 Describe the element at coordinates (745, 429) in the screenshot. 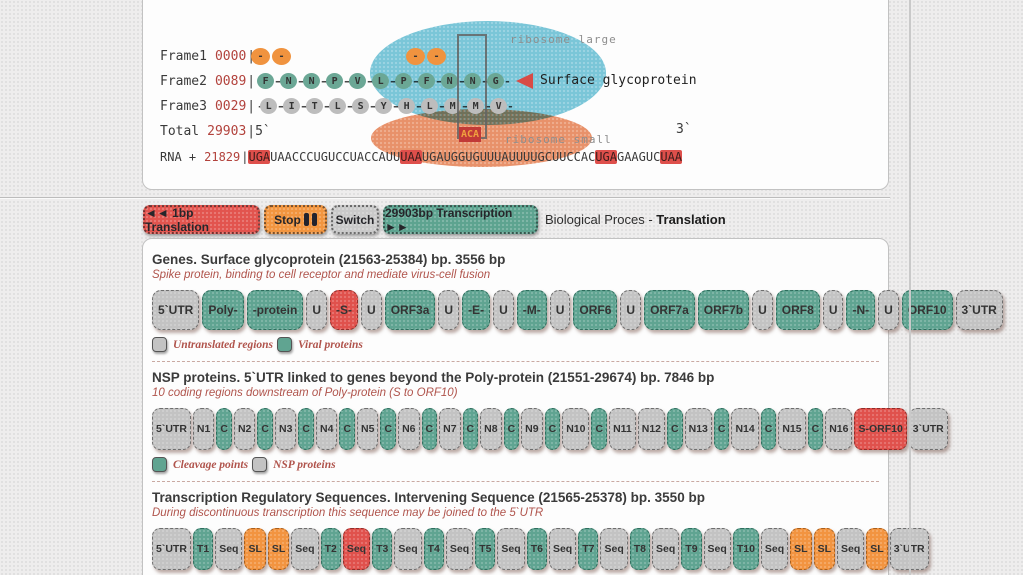

I see `map-box: N14` at that location.